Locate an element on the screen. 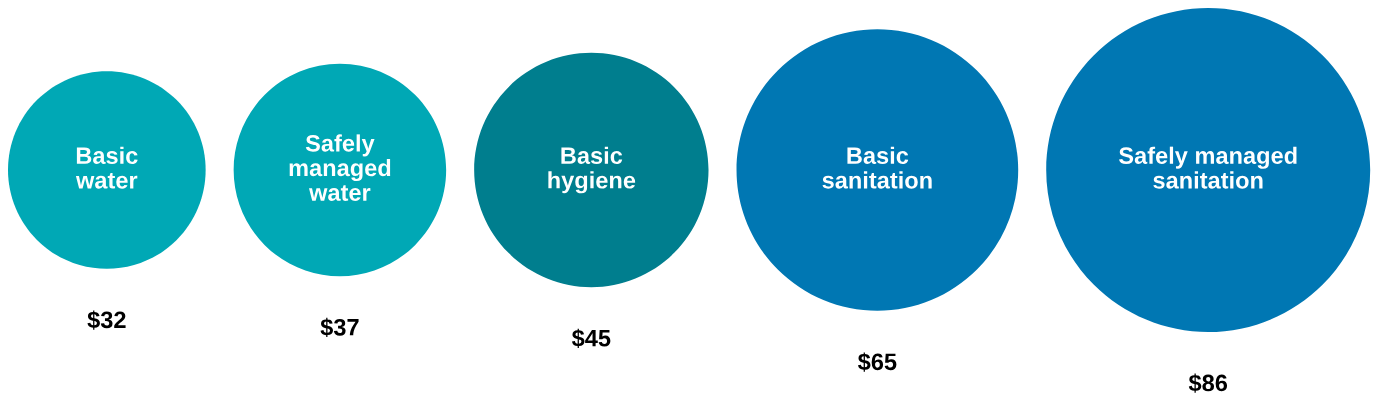  data-label: $45 is located at coordinates (591, 338).